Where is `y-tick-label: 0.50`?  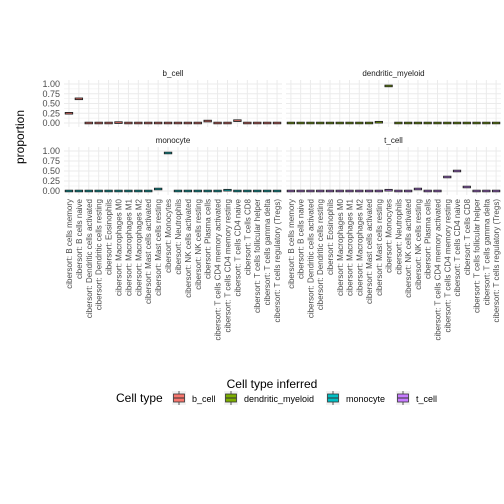 y-tick-label: 0.50 is located at coordinates (51, 104).